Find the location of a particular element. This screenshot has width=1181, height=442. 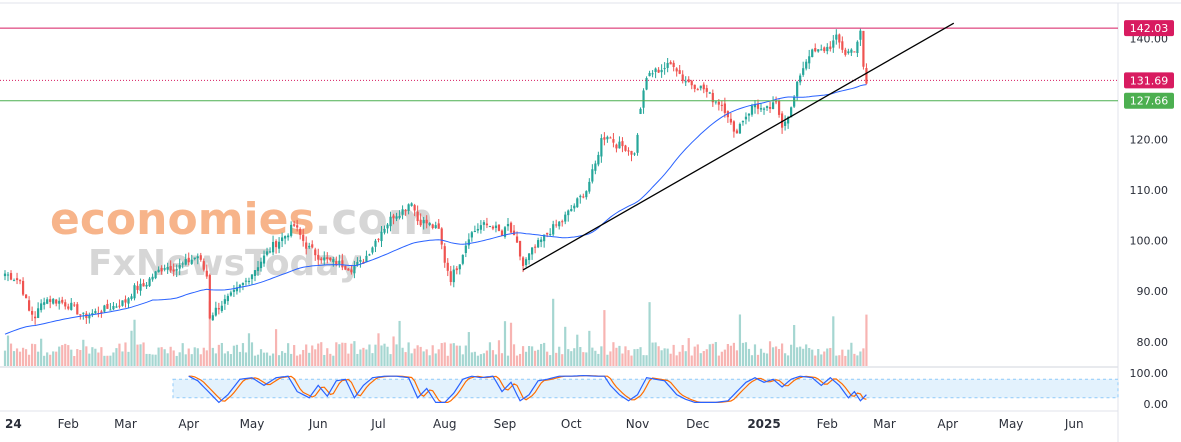

time-label: May is located at coordinates (252, 424).